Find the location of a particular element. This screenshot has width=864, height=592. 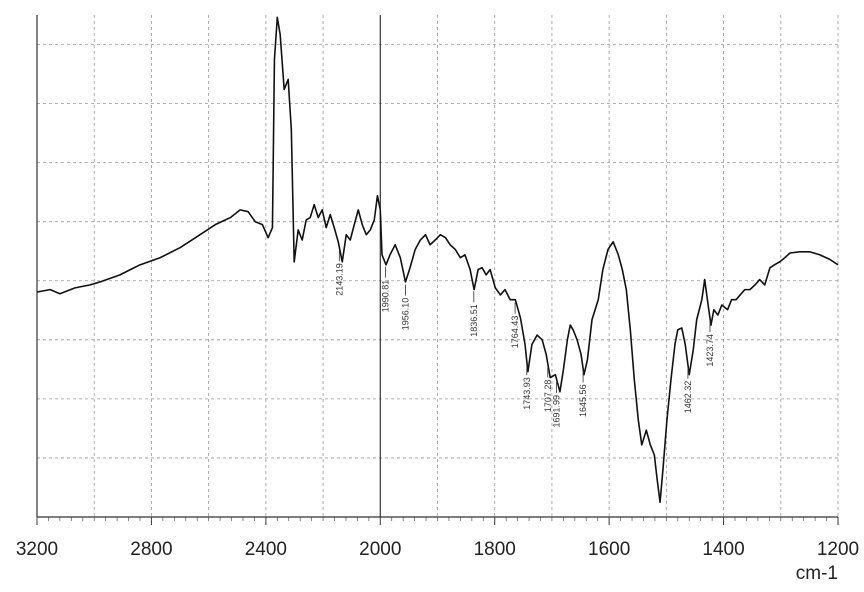

peak-label: 1462.32 is located at coordinates (688, 397).